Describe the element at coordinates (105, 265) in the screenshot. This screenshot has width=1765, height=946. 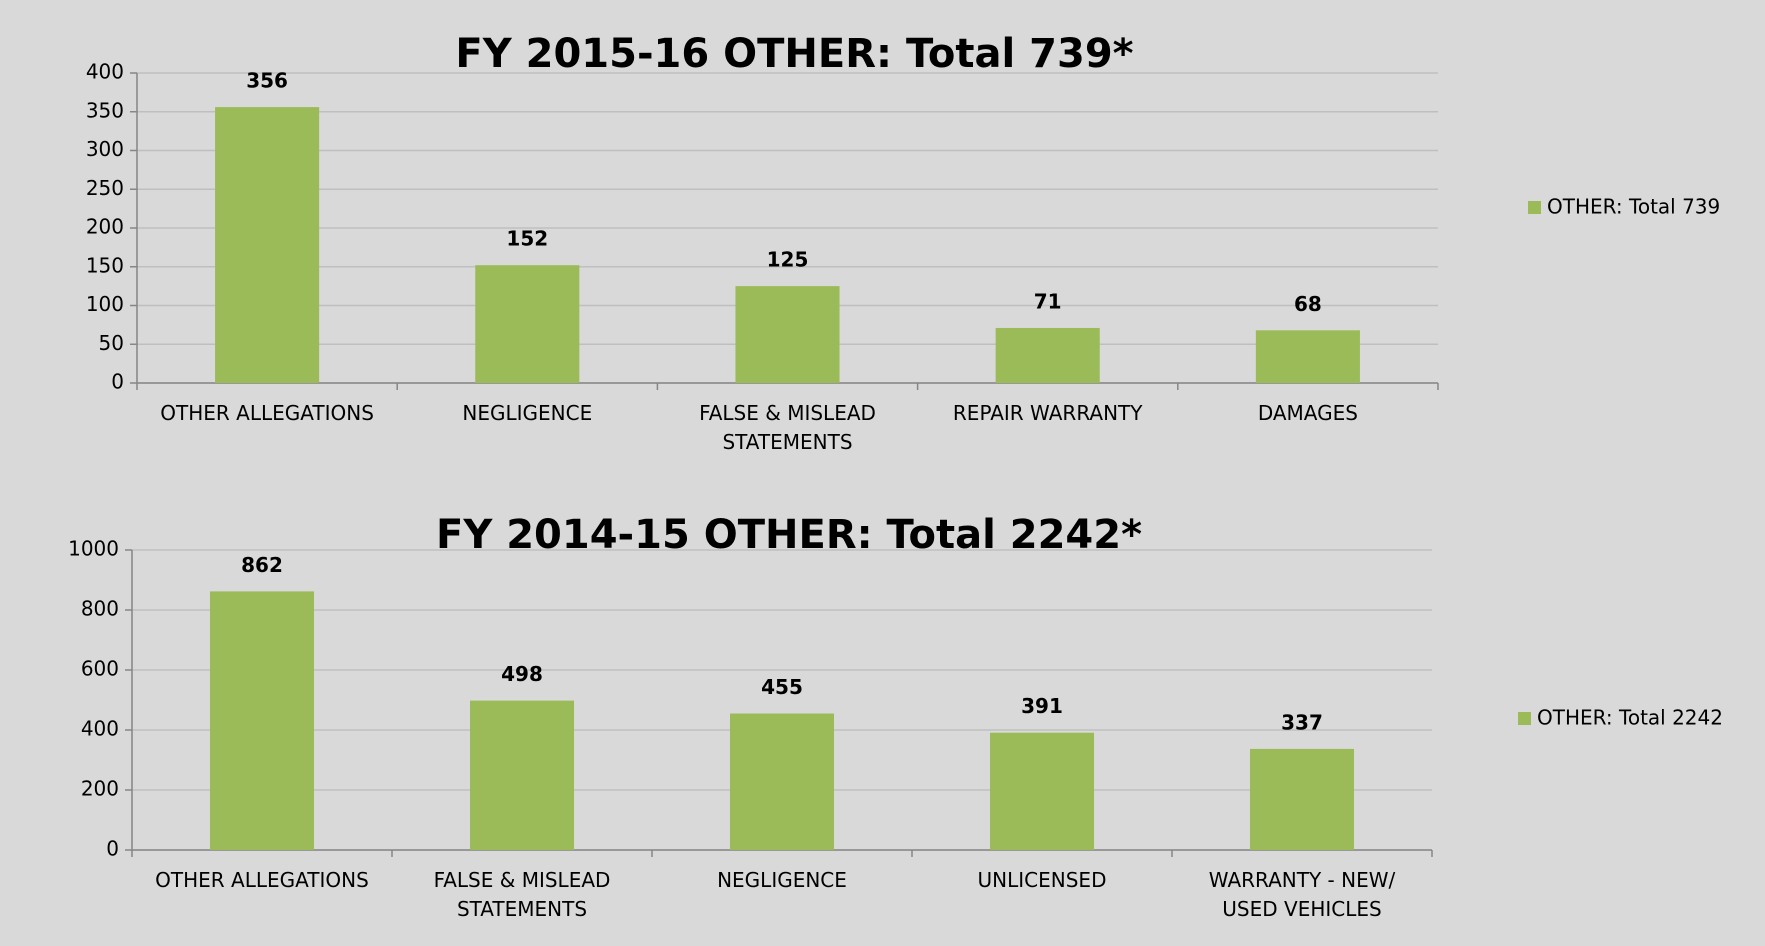
I see `y-tick-label: 150` at that location.